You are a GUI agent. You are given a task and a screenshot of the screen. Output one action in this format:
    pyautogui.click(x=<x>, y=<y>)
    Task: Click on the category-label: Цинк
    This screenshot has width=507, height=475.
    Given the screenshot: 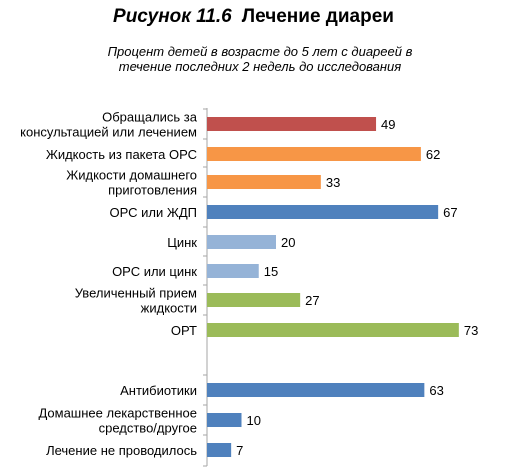 What is the action you would take?
    pyautogui.click(x=182, y=242)
    